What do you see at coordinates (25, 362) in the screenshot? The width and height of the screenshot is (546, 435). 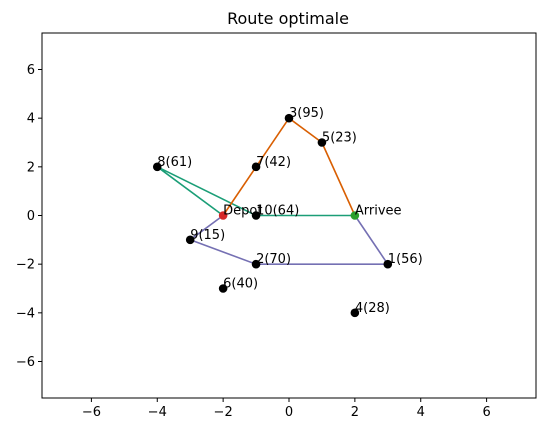 I see `y-tick-label-0: −6` at bounding box center [25, 362].